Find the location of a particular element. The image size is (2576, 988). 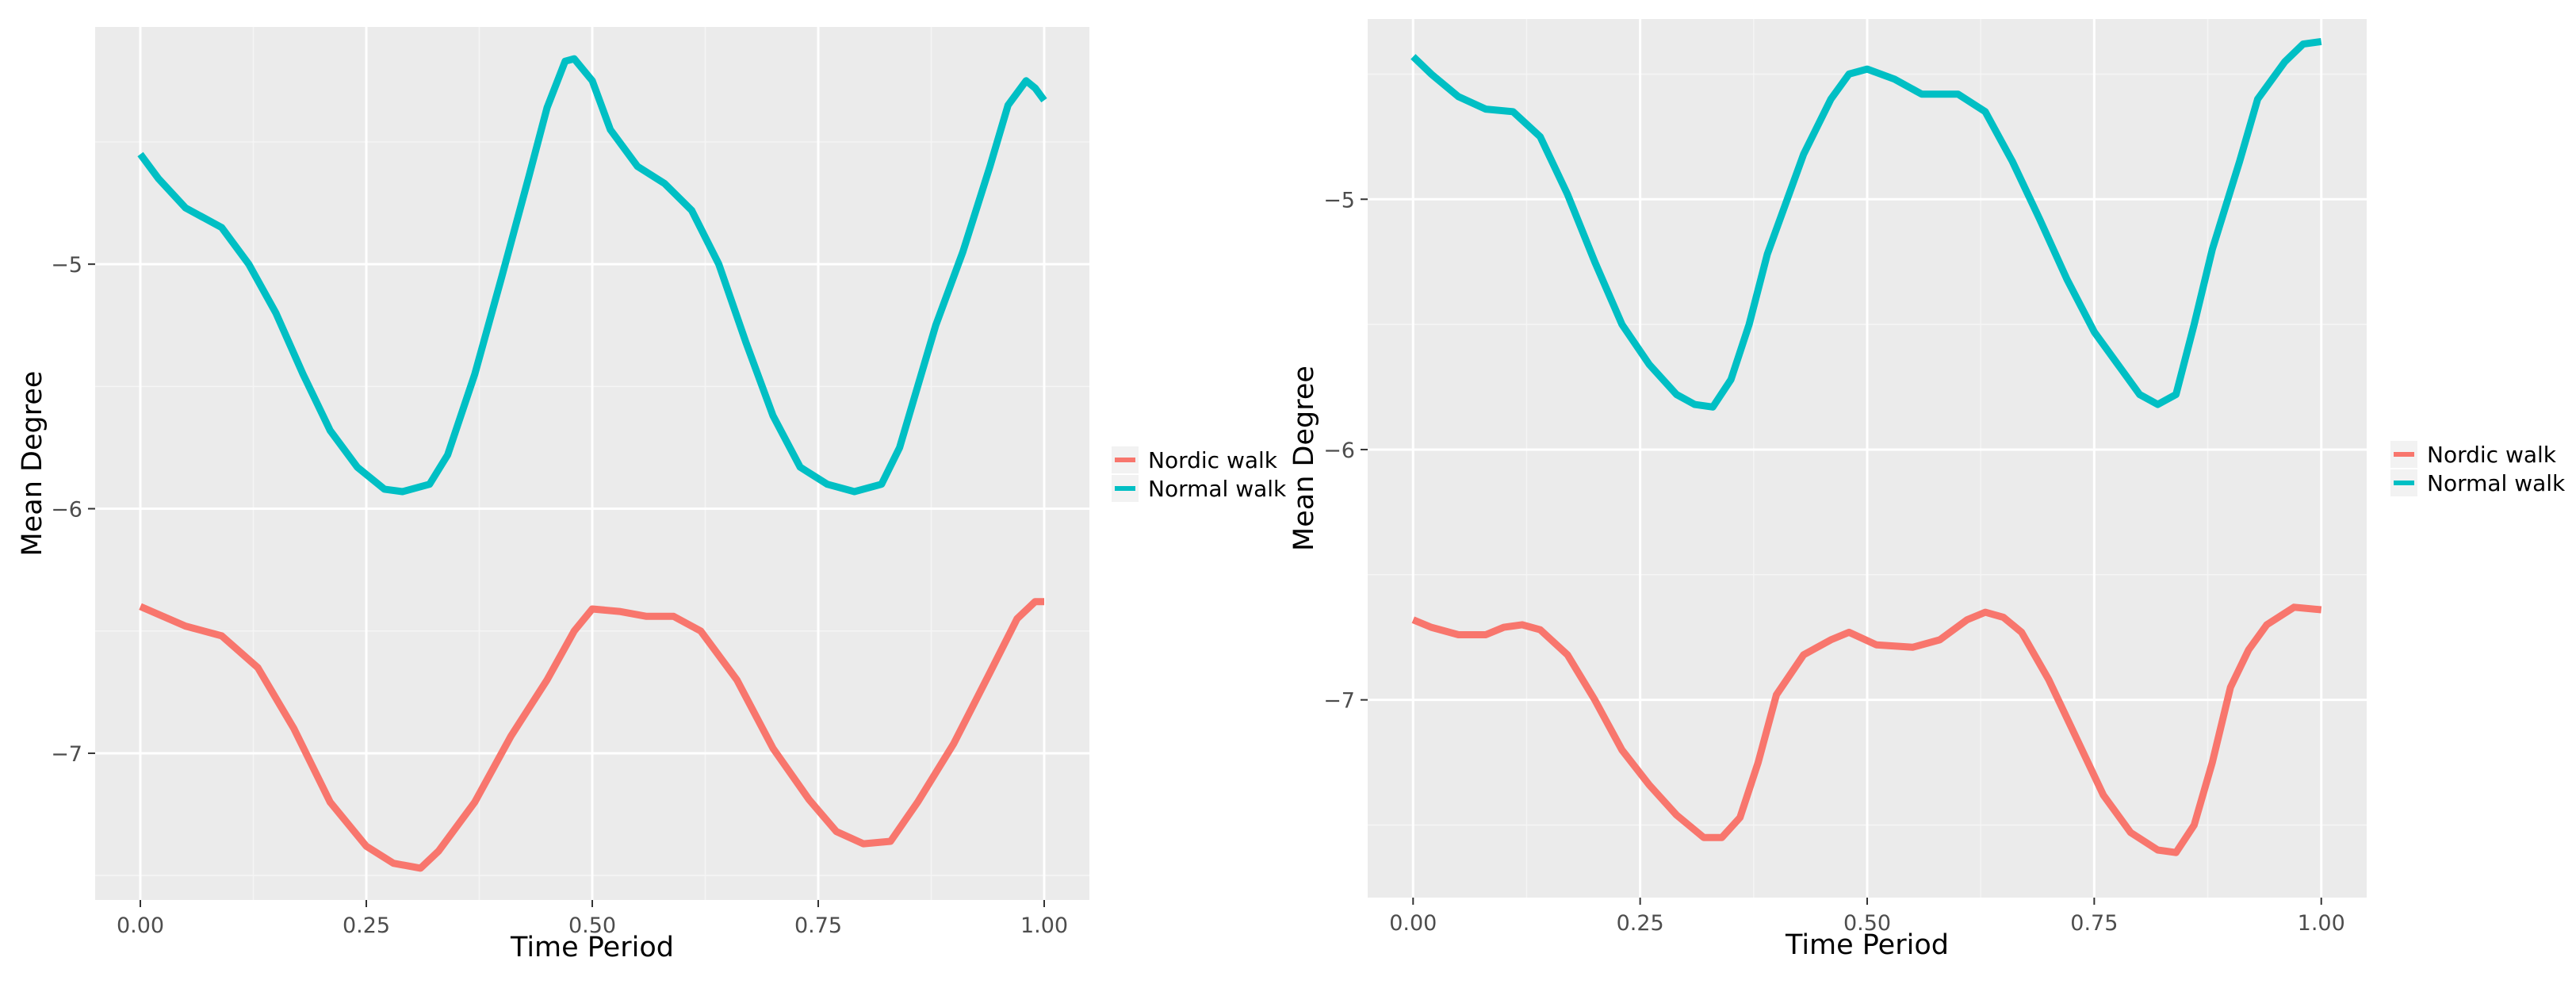

legend: Nordic walk Normal walk is located at coordinates (1199, 474).